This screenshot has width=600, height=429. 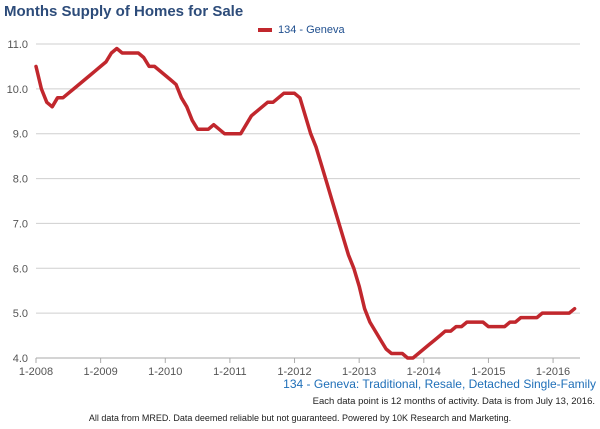 What do you see at coordinates (20, 135) in the screenshot?
I see `y-tick-label: 9.0` at bounding box center [20, 135].